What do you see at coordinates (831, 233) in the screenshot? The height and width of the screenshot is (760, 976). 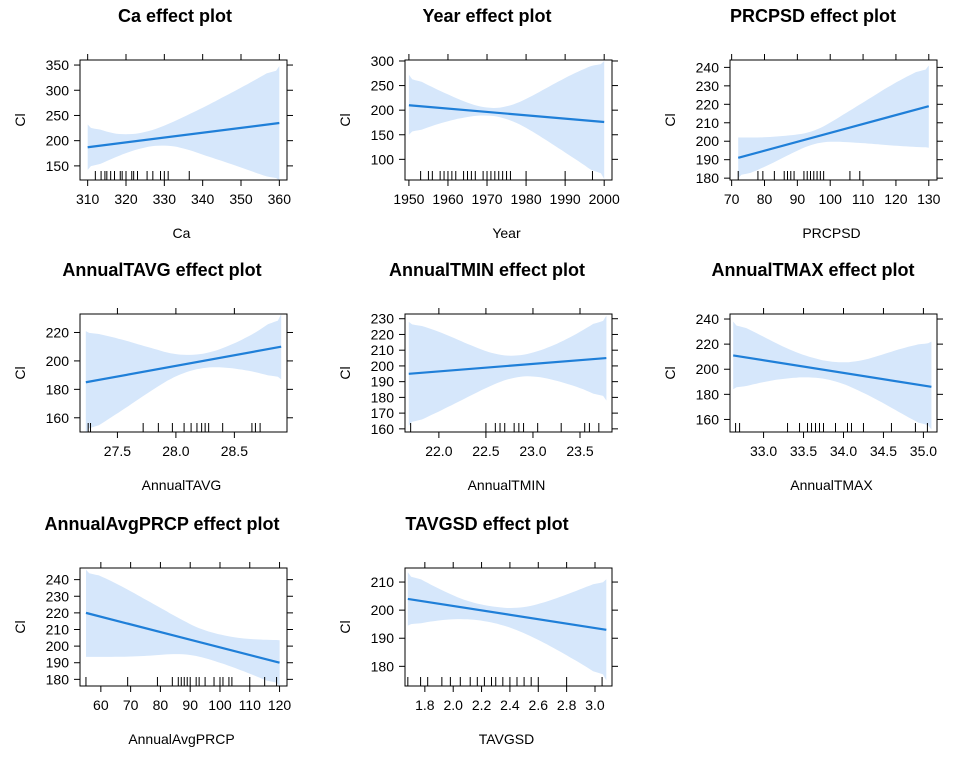 I see `x-axis-label: PRCPSD` at bounding box center [831, 233].